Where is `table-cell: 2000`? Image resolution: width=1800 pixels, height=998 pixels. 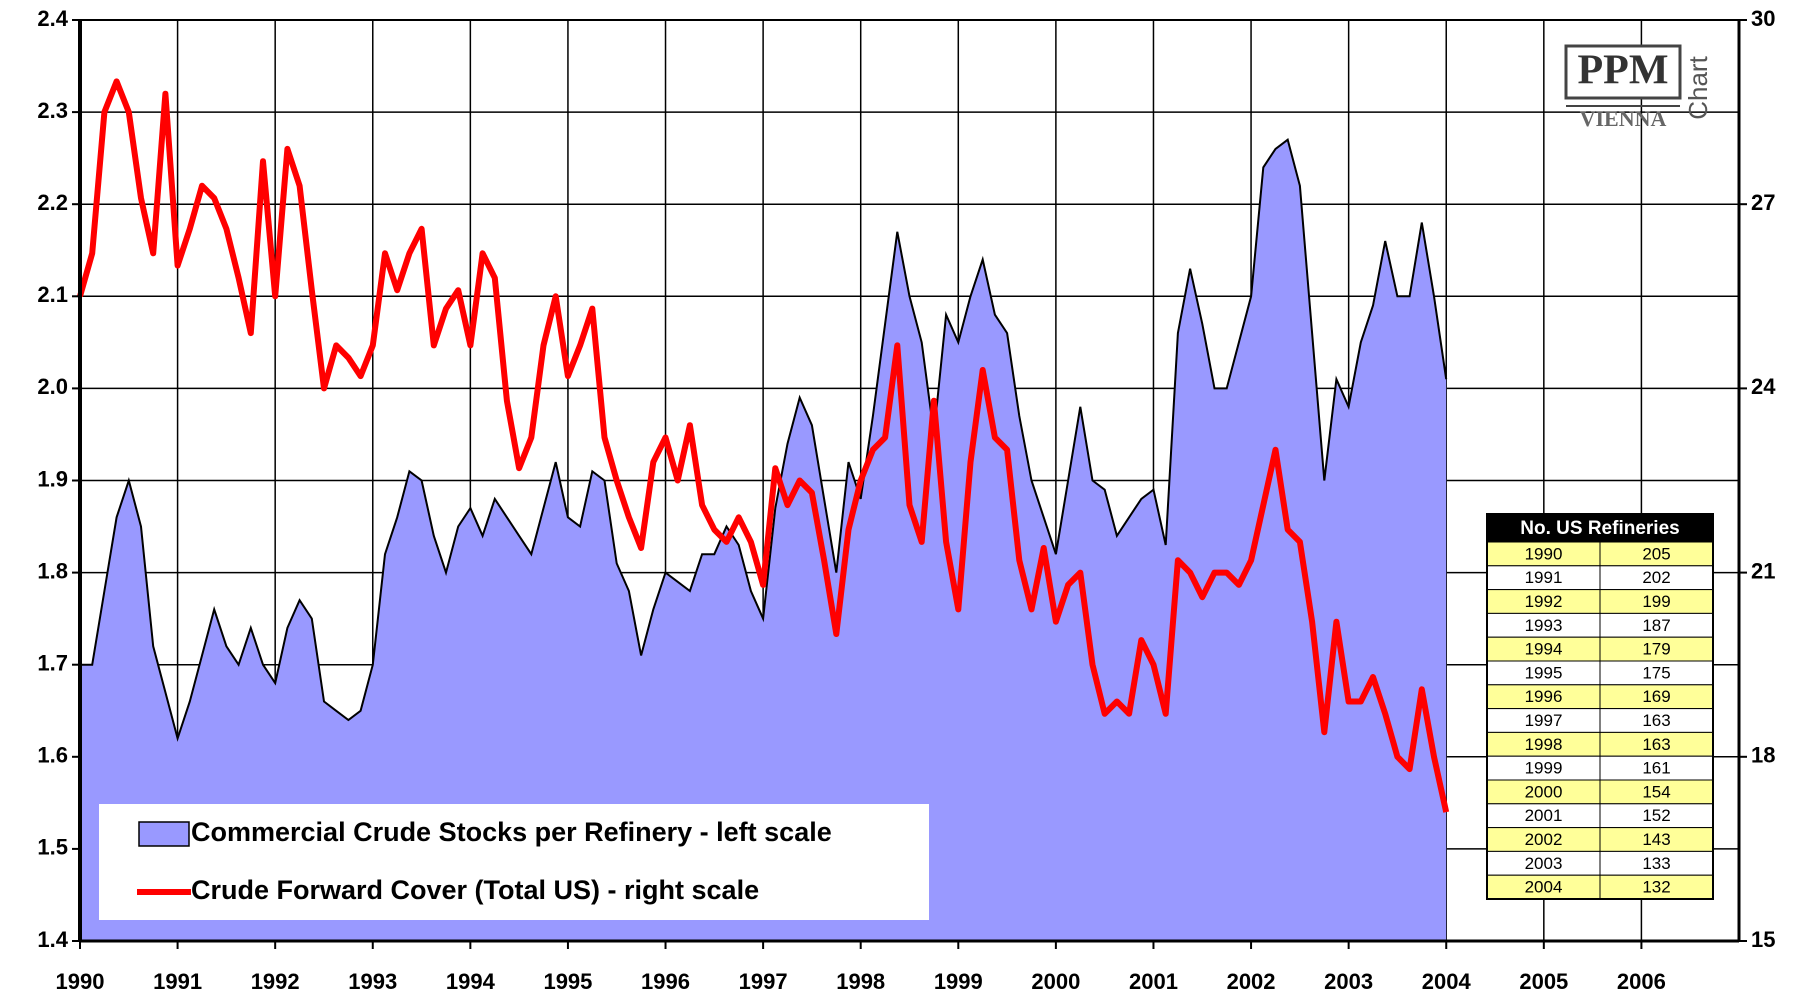 table-cell: 2000 is located at coordinates (1544, 791).